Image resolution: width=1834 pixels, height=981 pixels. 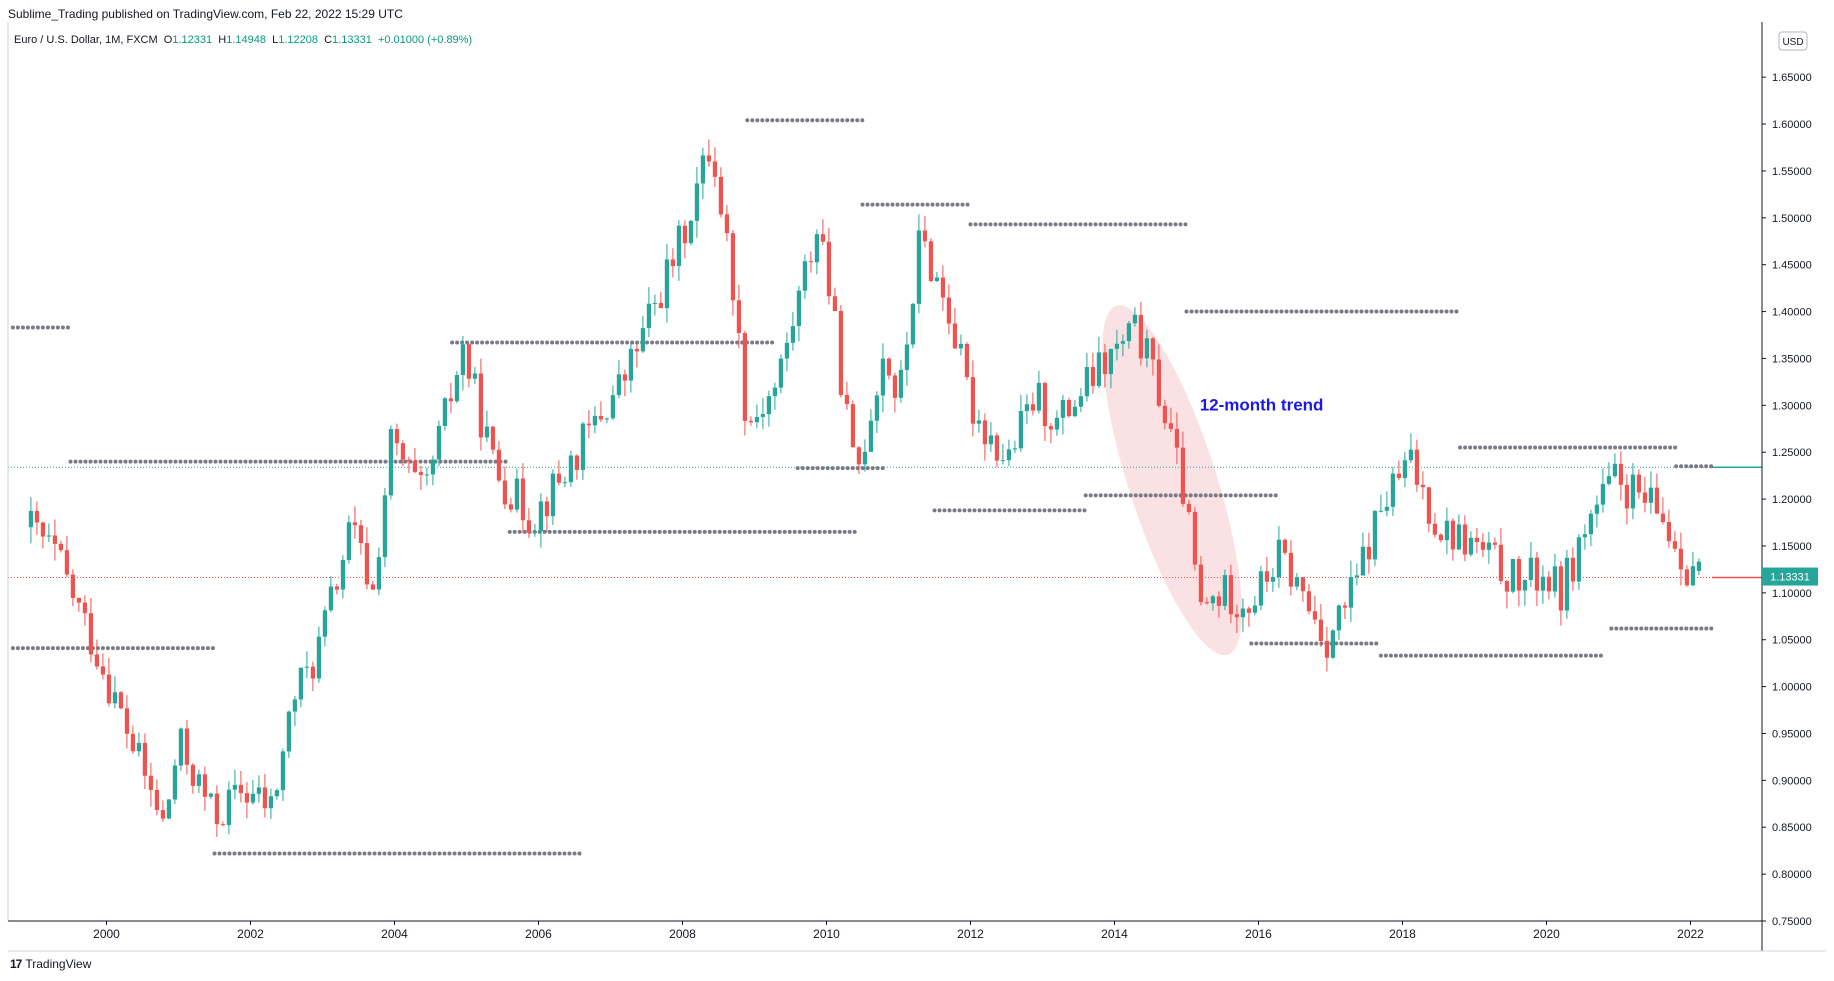 I want to click on footer-brand: 17 TradingView, so click(x=50, y=964).